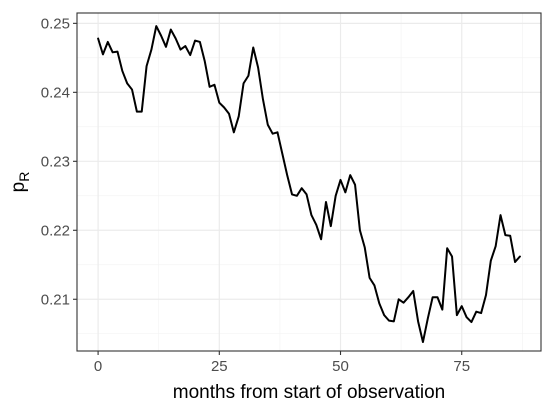  What do you see at coordinates (461, 366) in the screenshot?
I see `x-tick-label: 75` at bounding box center [461, 366].